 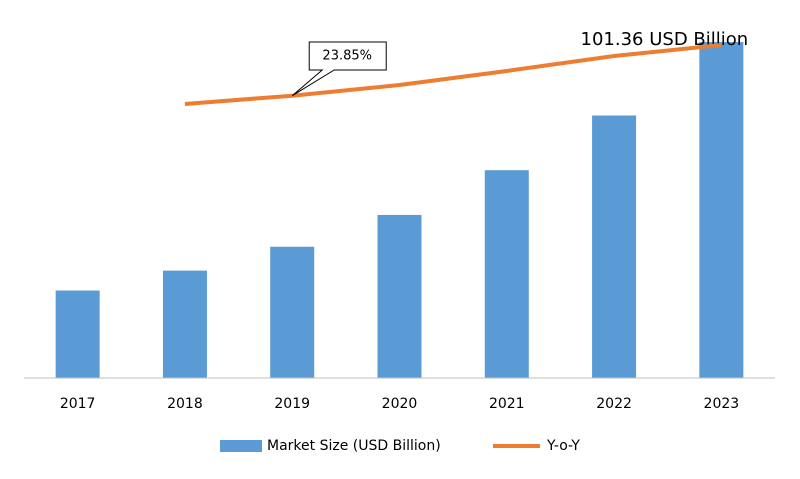 I want to click on x-tick-label: 2023, so click(x=722, y=404).